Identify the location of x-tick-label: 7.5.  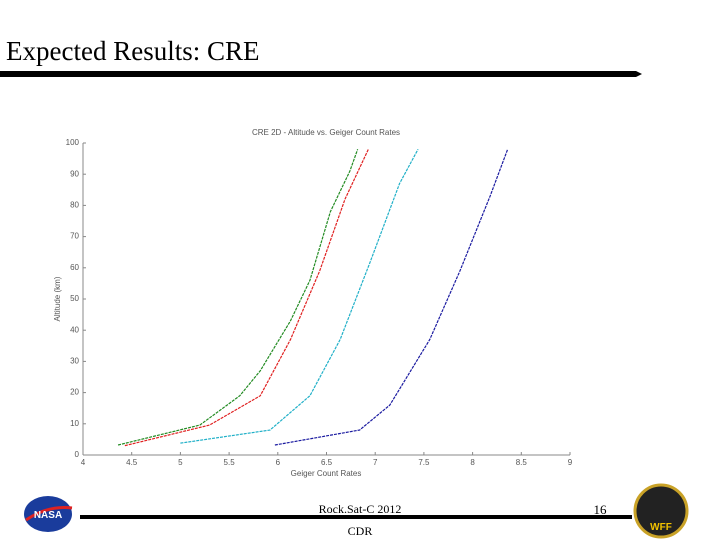
(424, 462).